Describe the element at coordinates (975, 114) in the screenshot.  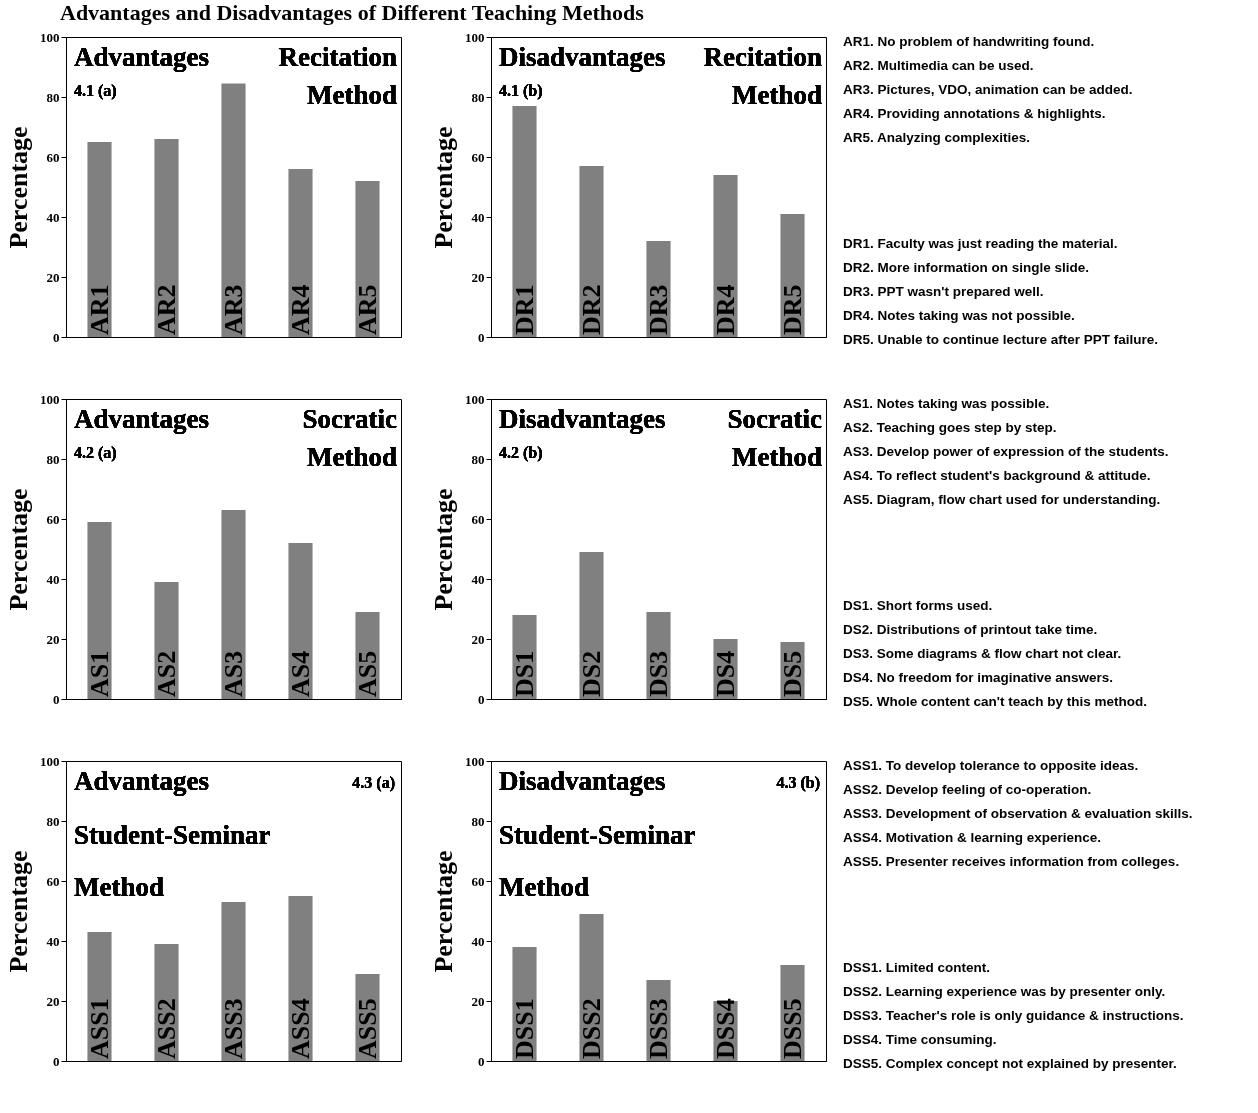
I see `text: AR4. Providing annotations & highlights.` at that location.